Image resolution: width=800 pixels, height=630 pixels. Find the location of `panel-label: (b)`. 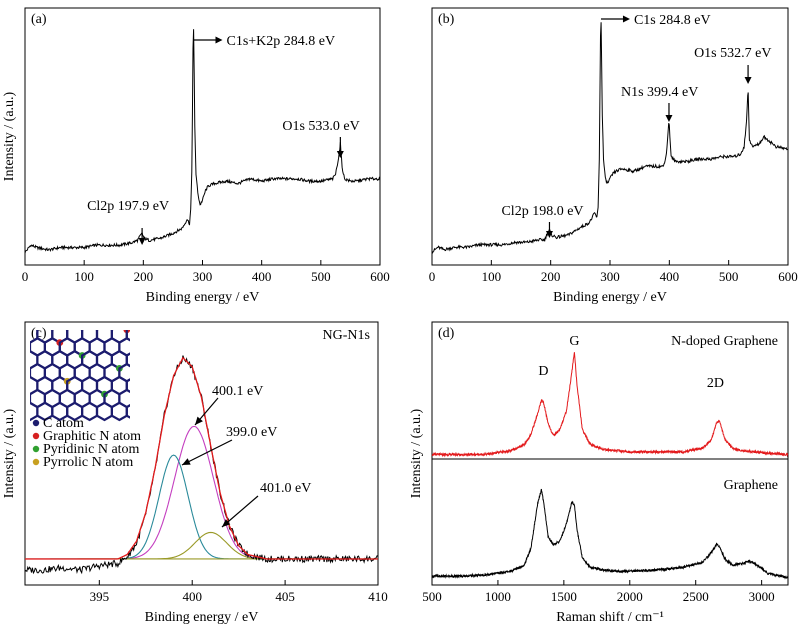

panel-label: (b) is located at coordinates (446, 19).